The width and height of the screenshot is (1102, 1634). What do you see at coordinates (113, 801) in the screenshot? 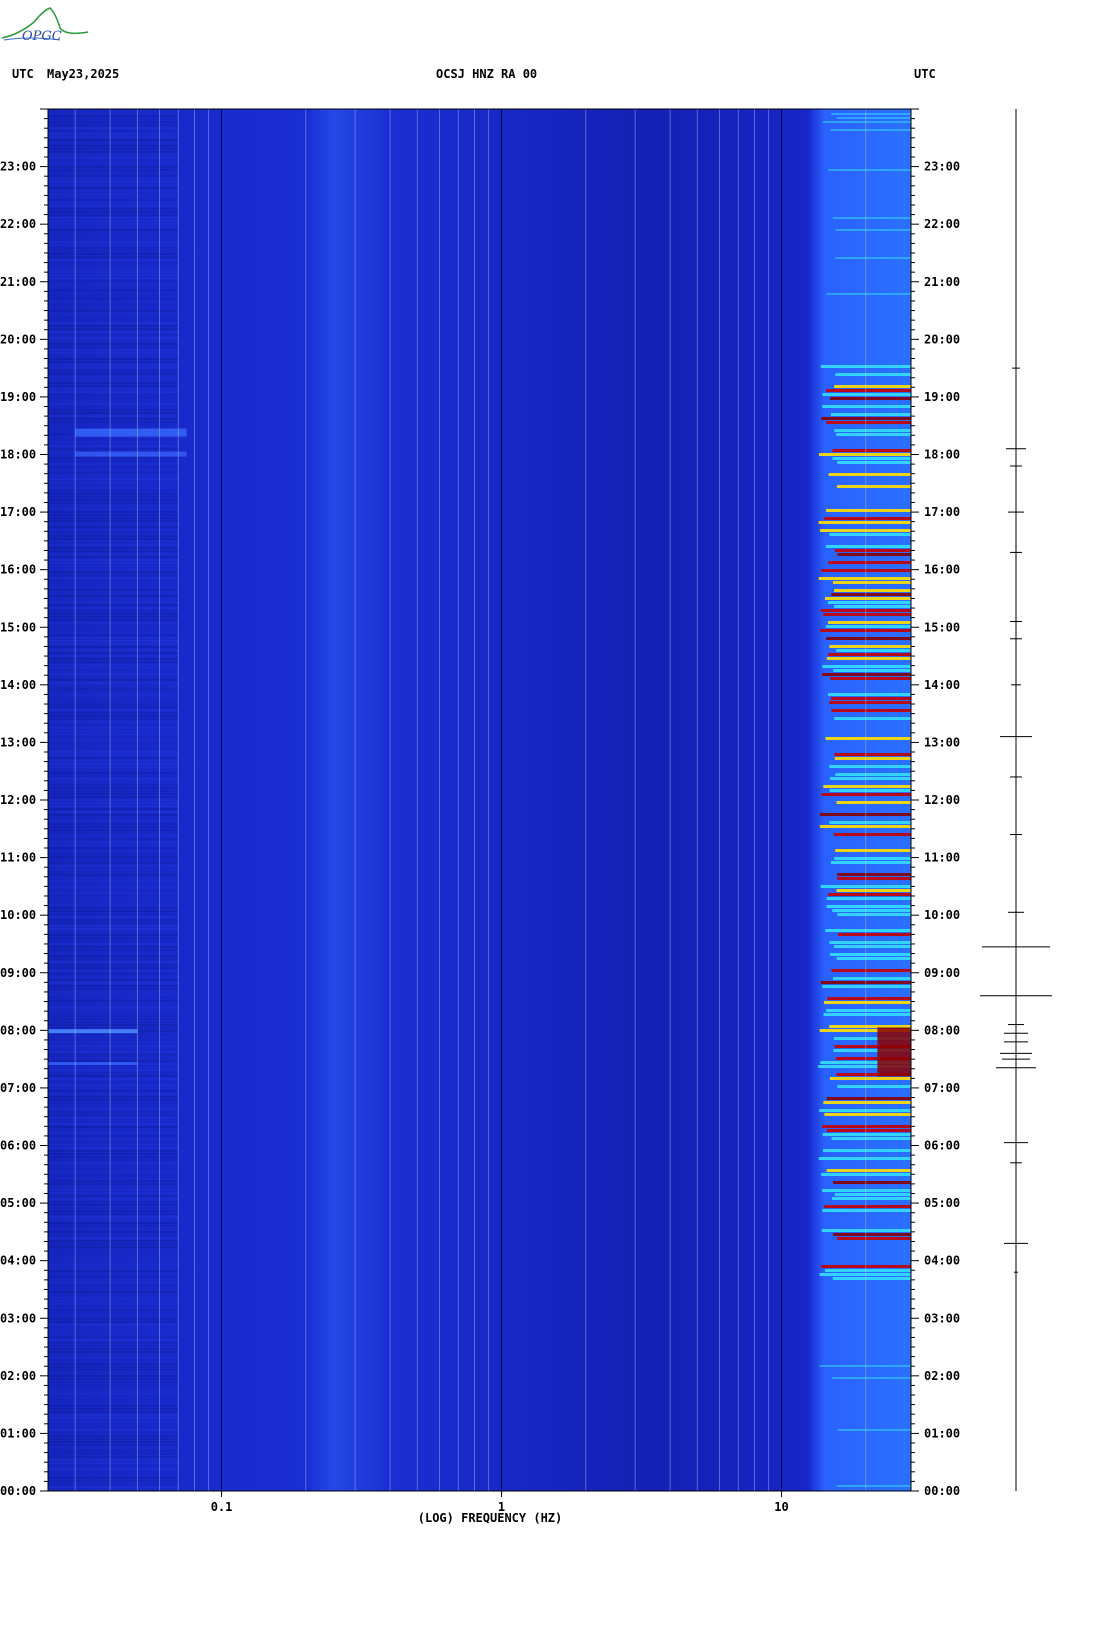
I see `spectrogram-time-bands` at bounding box center [113, 801].